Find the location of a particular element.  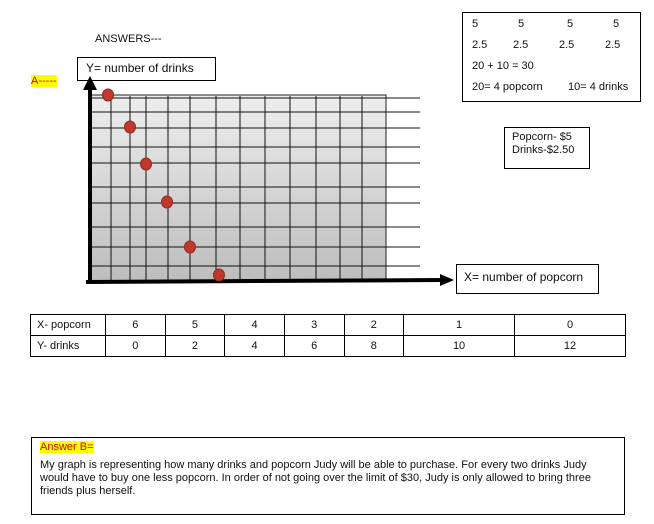

answer-b-label: Answer B= is located at coordinates (67, 447).